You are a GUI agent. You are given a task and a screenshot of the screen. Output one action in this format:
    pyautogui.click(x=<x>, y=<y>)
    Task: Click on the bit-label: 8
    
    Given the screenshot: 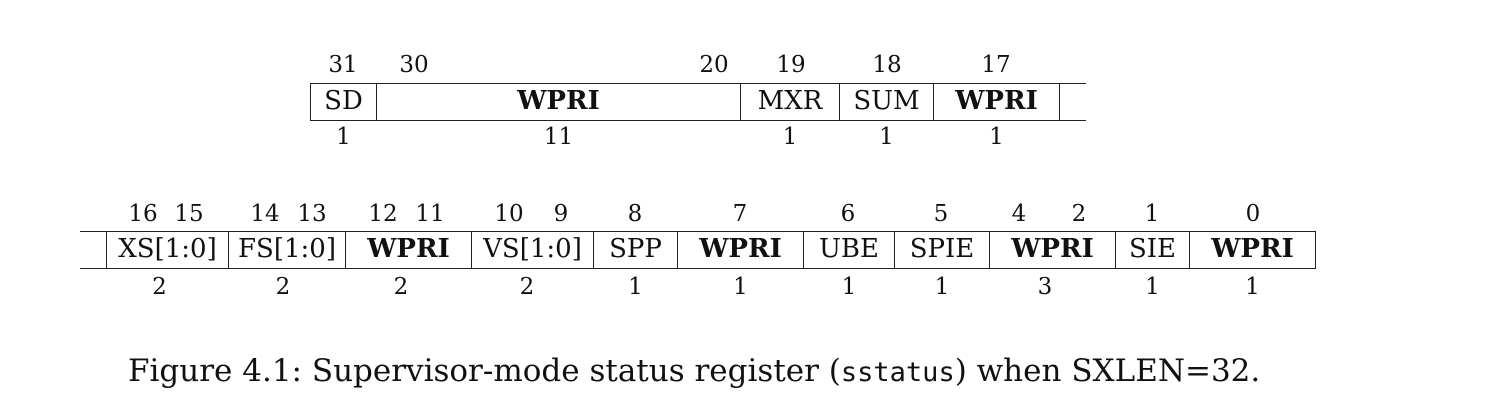 What is the action you would take?
    pyautogui.click(x=635, y=214)
    